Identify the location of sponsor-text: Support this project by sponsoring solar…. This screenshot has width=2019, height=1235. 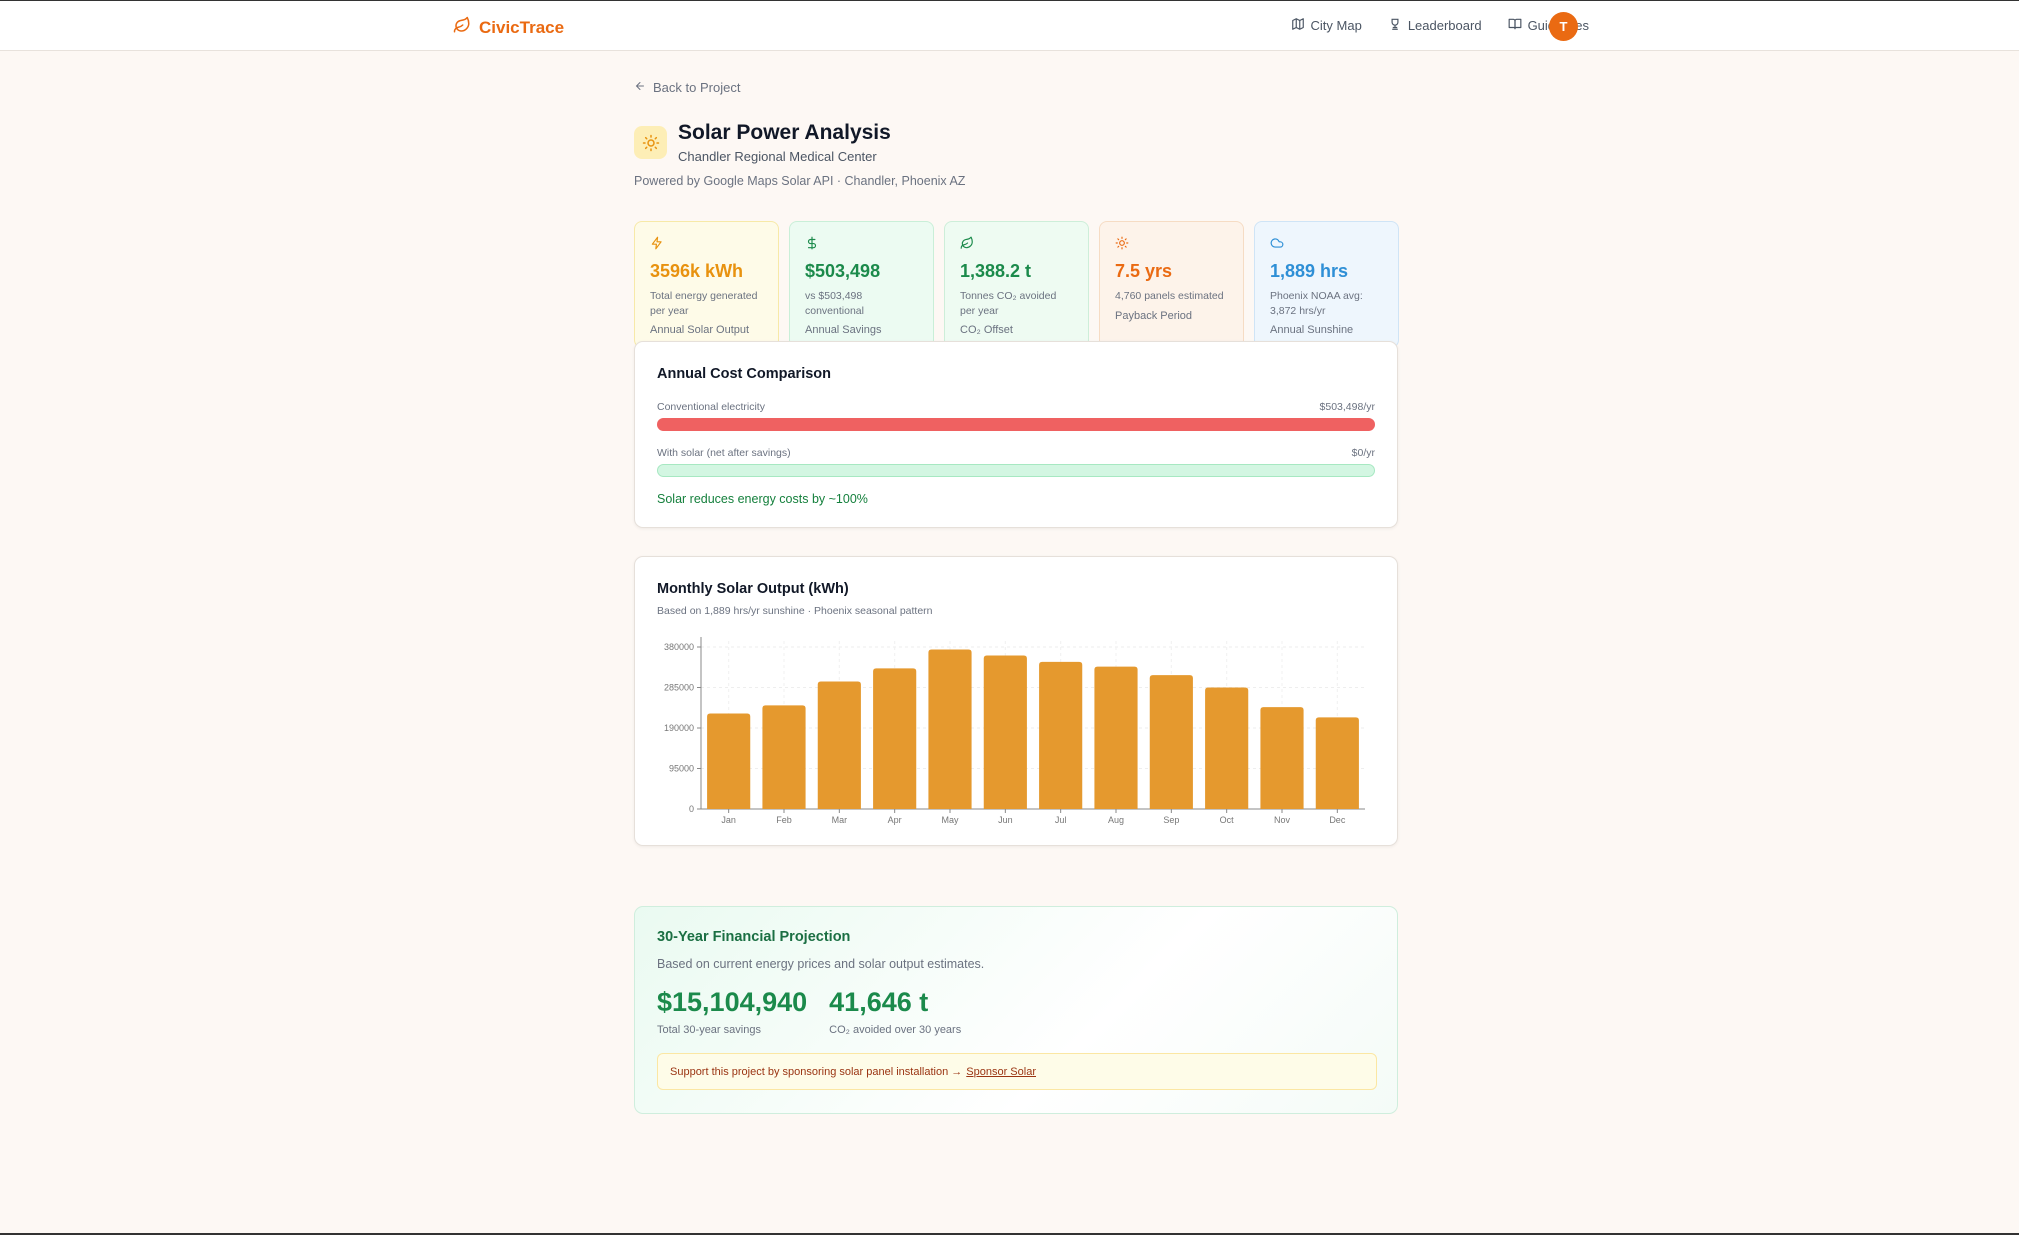
(816, 1071).